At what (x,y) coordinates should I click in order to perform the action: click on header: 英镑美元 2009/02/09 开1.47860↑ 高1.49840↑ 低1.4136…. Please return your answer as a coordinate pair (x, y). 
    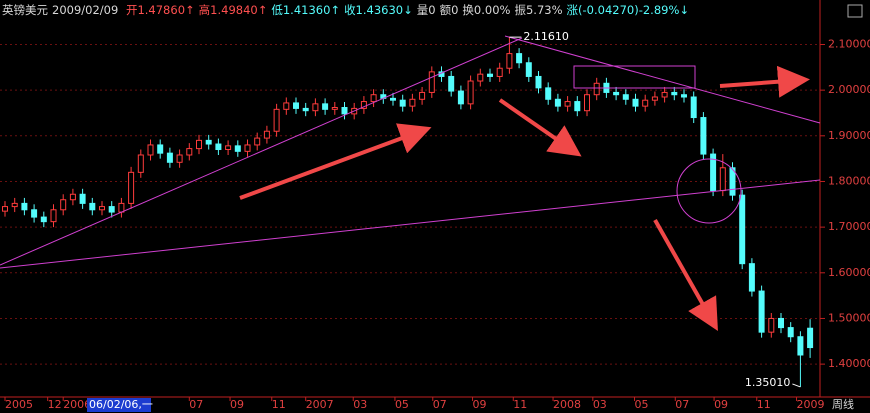
    Looking at the image, I should click on (347, 10).